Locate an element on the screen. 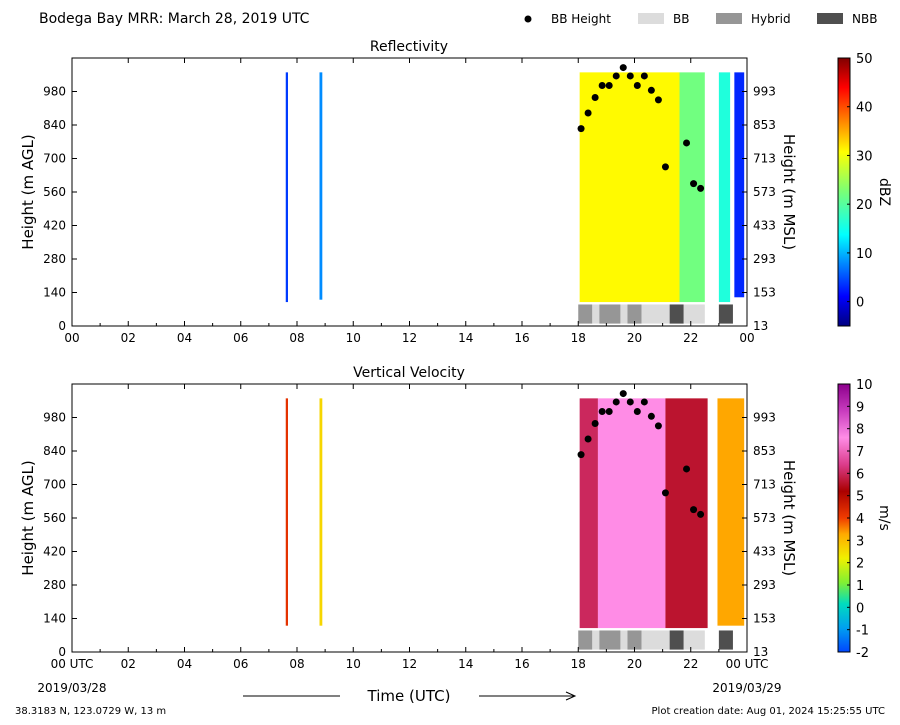  velocity-y-tick-label-right: 153 is located at coordinates (764, 619).